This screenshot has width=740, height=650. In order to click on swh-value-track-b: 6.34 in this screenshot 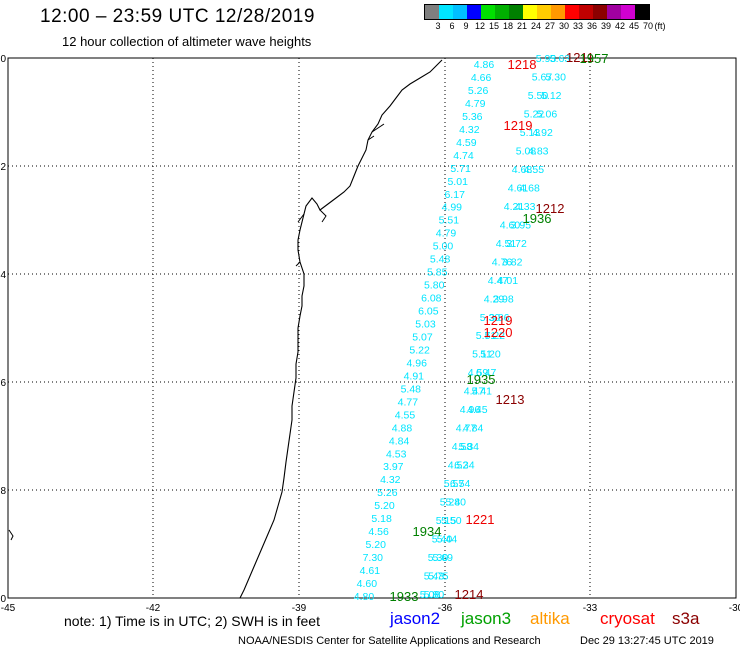, I will do `click(464, 466)`.